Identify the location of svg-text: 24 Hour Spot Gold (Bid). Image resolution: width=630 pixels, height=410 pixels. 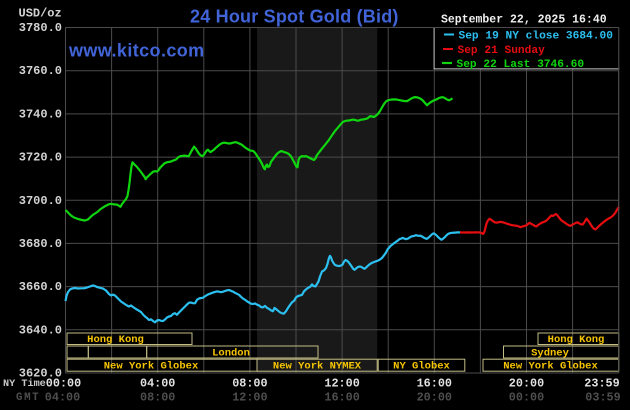
(294, 16).